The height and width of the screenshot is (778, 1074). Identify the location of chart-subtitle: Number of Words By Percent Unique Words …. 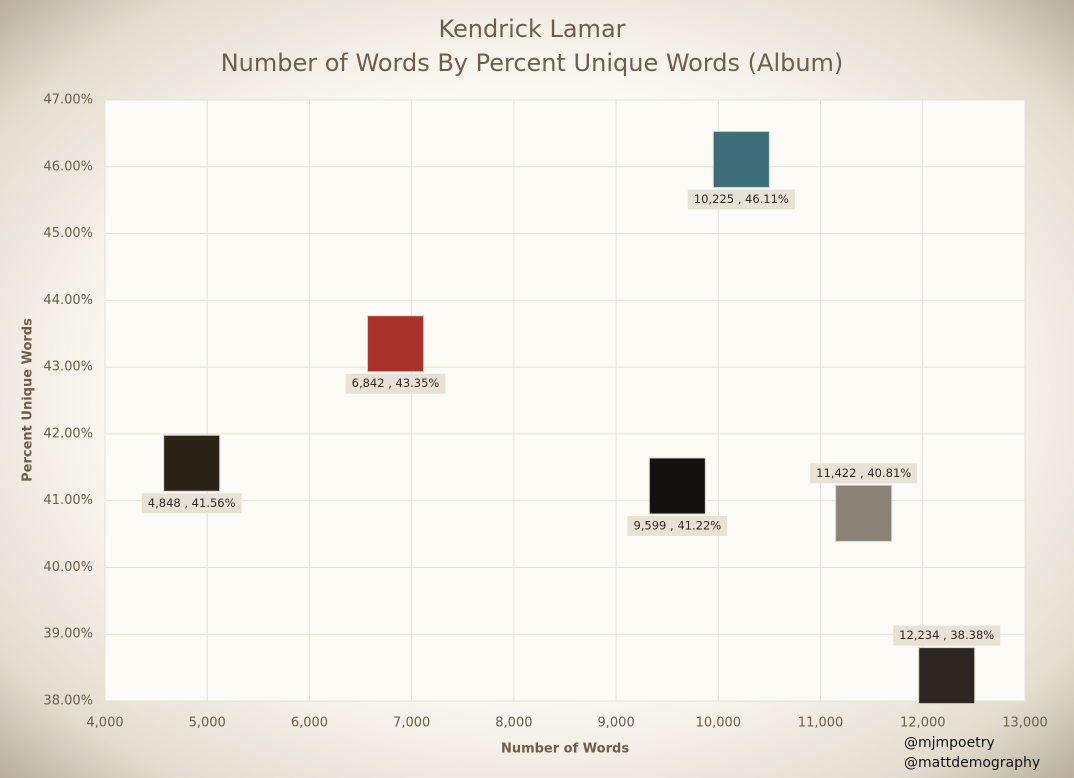
(532, 63).